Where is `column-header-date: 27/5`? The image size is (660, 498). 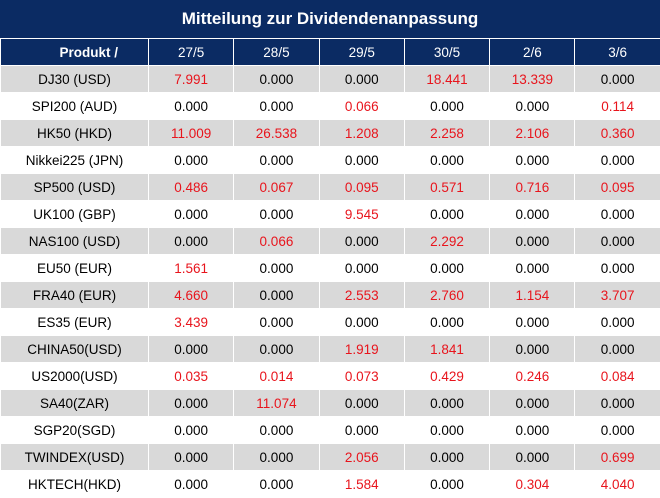 column-header-date: 27/5 is located at coordinates (191, 52).